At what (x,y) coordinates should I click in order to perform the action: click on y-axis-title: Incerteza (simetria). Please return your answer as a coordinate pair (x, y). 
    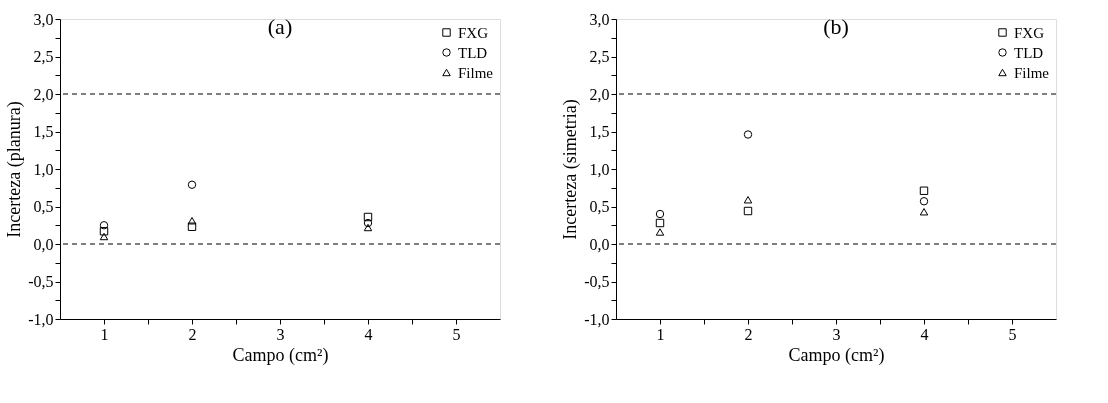
    Looking at the image, I should click on (571, 169).